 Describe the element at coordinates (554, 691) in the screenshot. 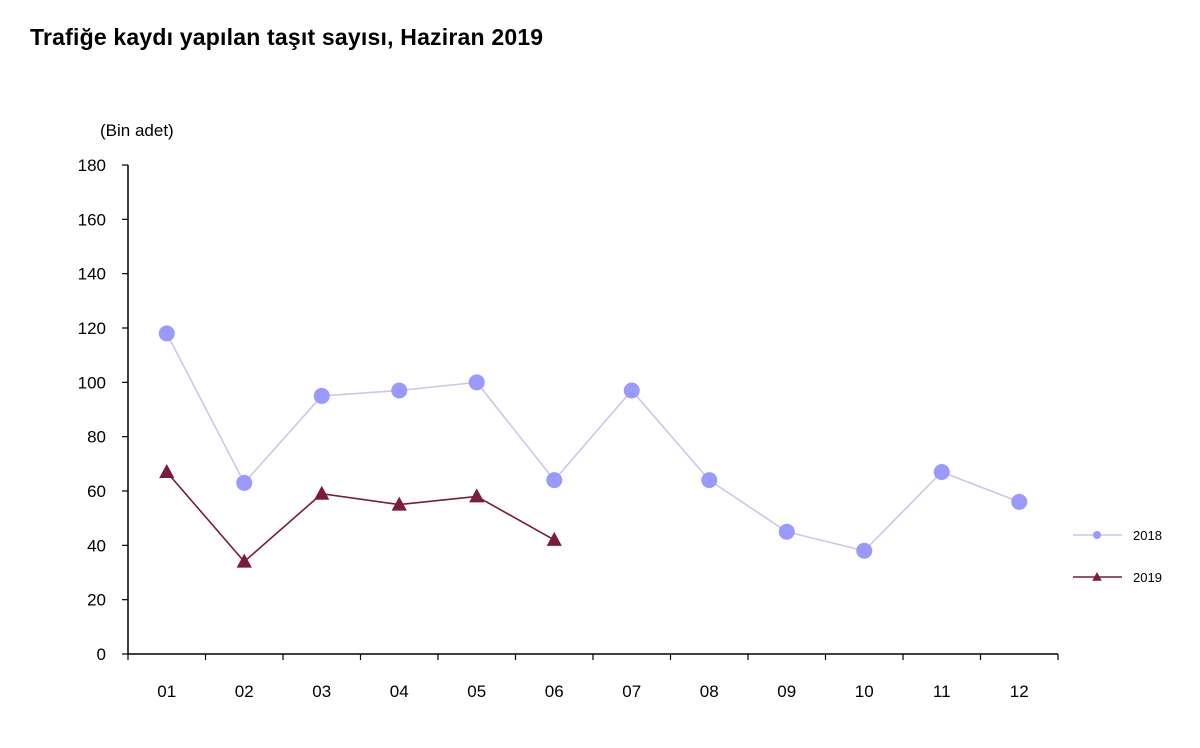

I see `x-tick-label: 06` at that location.